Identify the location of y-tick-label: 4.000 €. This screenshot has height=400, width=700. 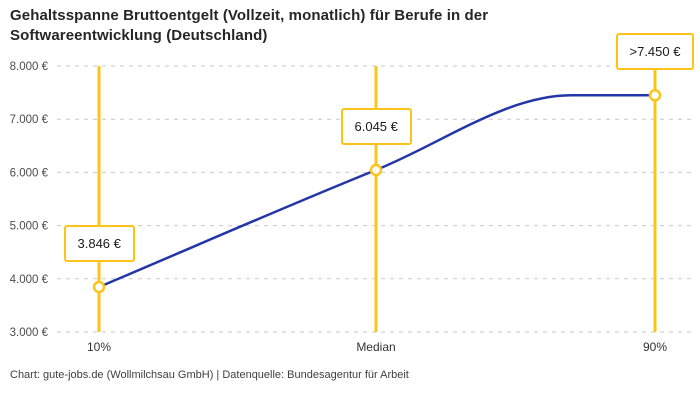
(29, 280).